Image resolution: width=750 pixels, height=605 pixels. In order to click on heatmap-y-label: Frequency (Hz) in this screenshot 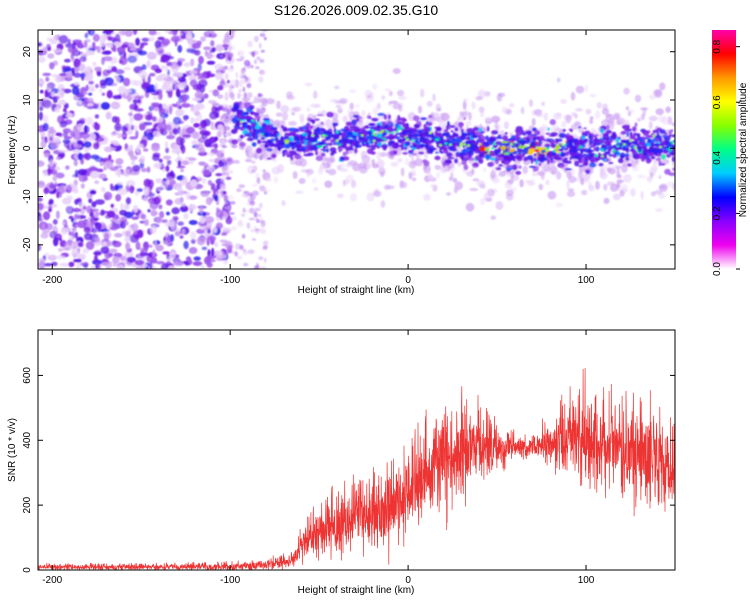, I will do `click(12, 150)`.